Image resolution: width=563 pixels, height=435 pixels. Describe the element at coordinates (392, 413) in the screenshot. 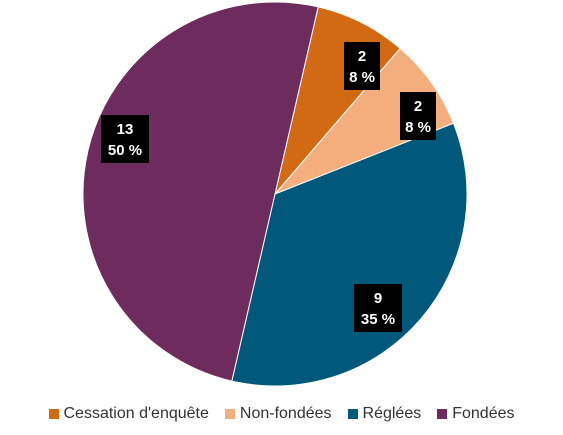

I see `legend-label-reglees: Réglées` at that location.